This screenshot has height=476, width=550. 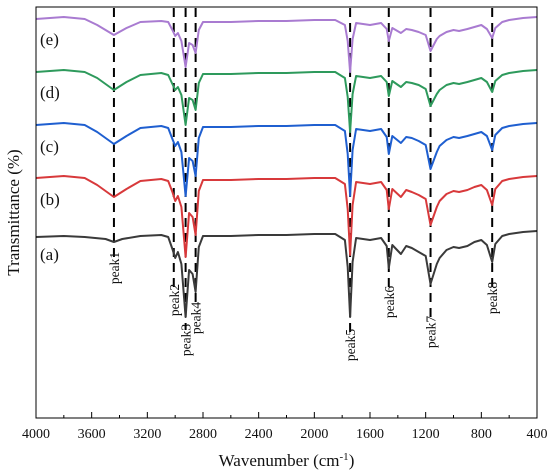 What do you see at coordinates (196, 318) in the screenshot?
I see `peak-label-peak4: peak4` at bounding box center [196, 318].